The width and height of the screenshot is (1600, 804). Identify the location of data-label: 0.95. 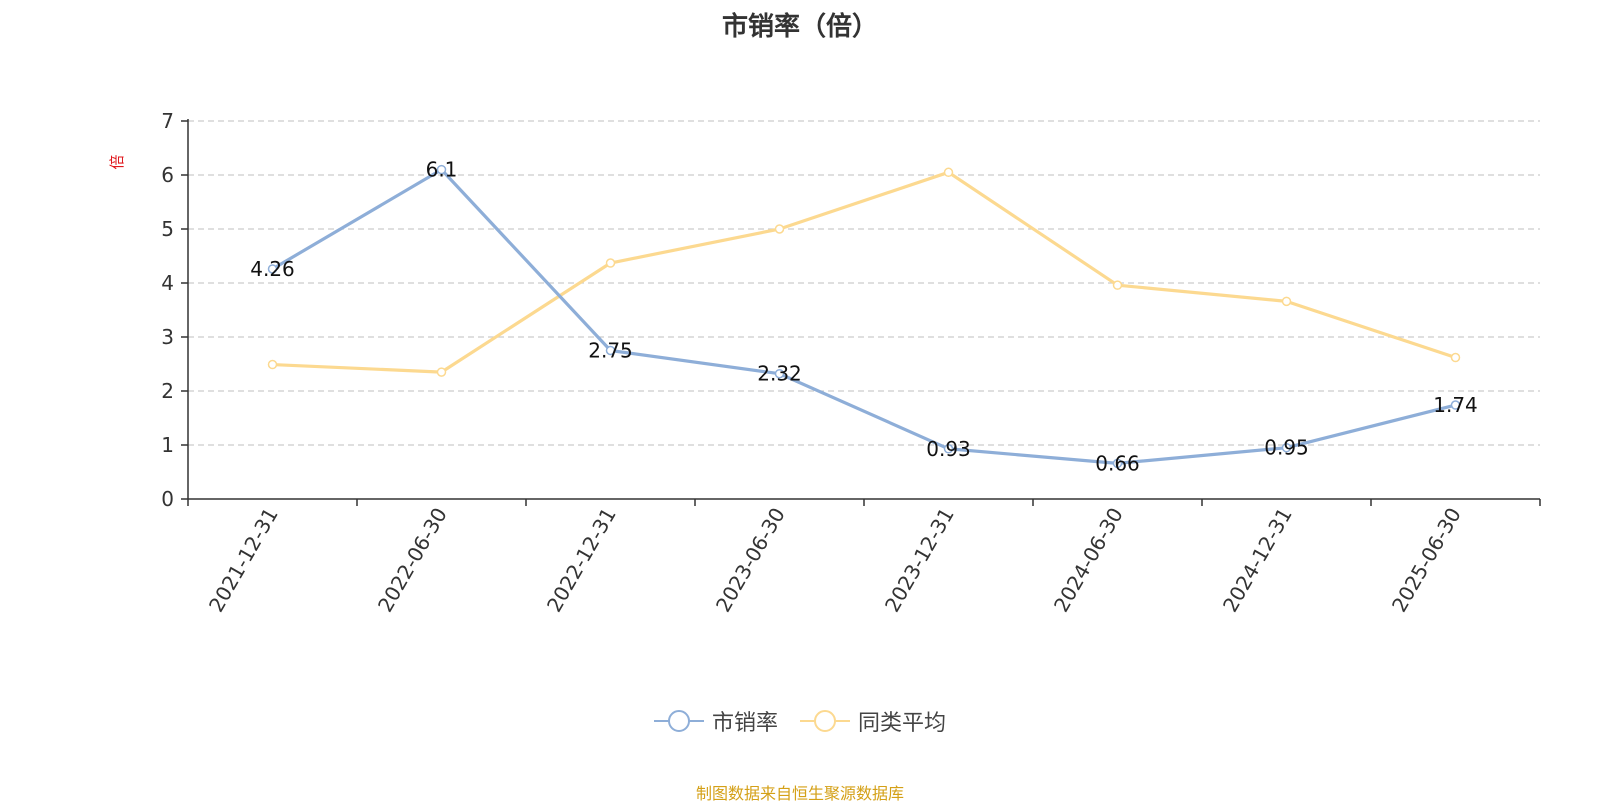
(1286, 448).